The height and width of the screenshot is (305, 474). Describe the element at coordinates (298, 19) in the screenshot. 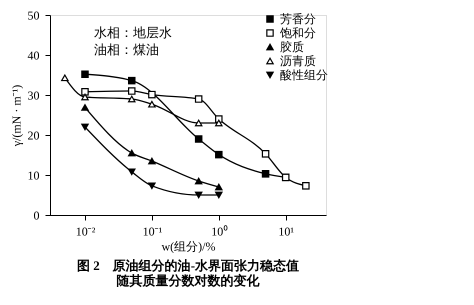

I see `legend-label: 芳香分` at that location.